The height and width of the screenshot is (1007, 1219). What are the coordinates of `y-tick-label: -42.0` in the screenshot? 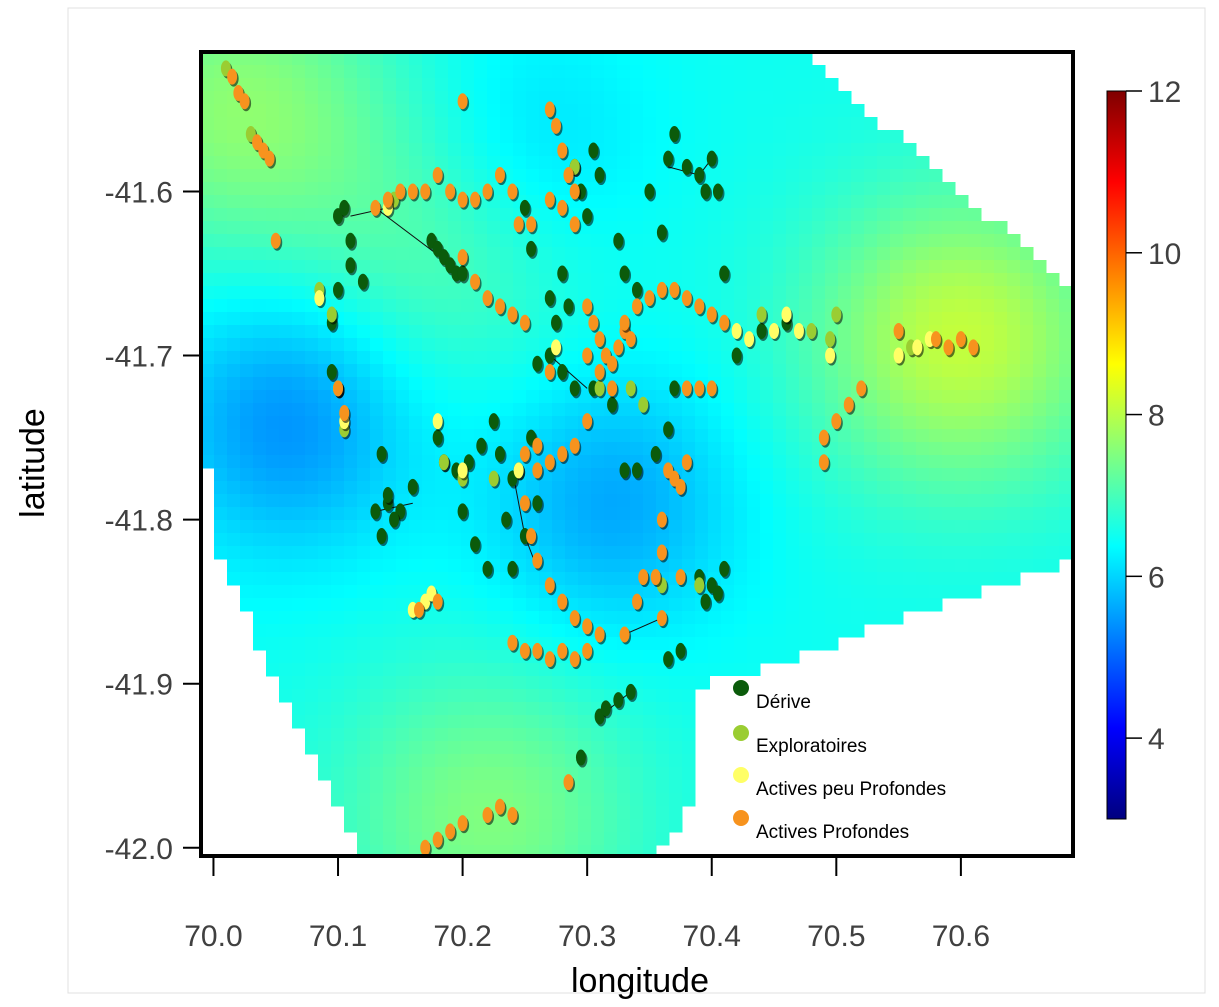 It's located at (139, 849).